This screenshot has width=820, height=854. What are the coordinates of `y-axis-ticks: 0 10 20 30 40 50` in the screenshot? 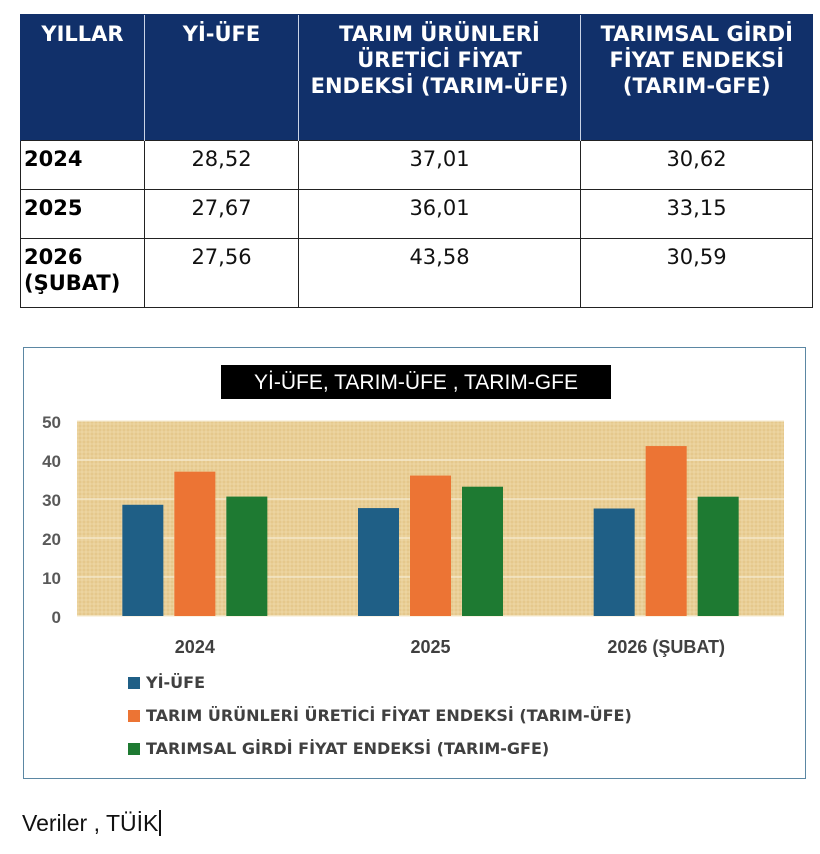 It's located at (51, 520).